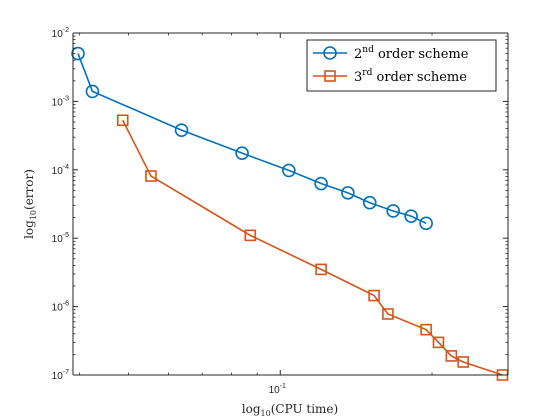 The width and height of the screenshot is (560, 420). What do you see at coordinates (60, 33) in the screenshot?
I see `y-tick-label: 10⁻²` at bounding box center [60, 33].